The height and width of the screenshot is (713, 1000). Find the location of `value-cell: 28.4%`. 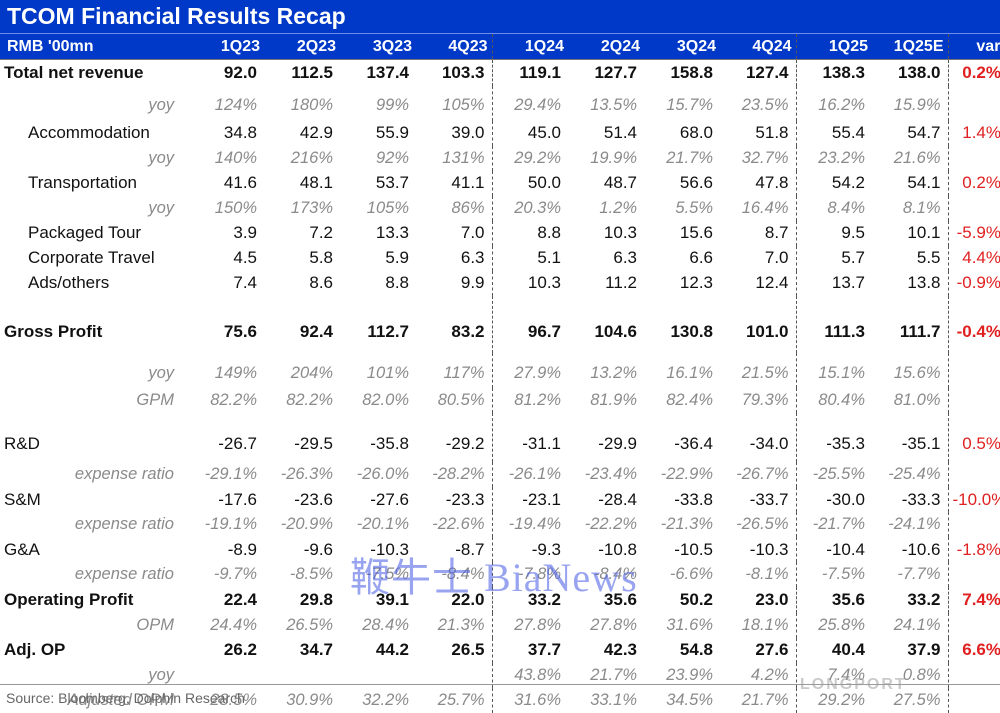

value-cell: 28.4% is located at coordinates (378, 625).